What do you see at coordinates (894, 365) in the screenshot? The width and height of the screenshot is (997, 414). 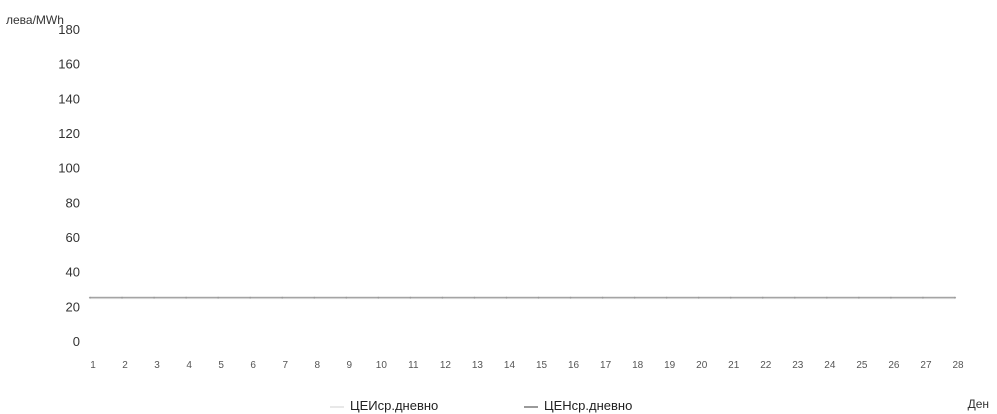 I see `x-tick-label-26: 26` at bounding box center [894, 365].